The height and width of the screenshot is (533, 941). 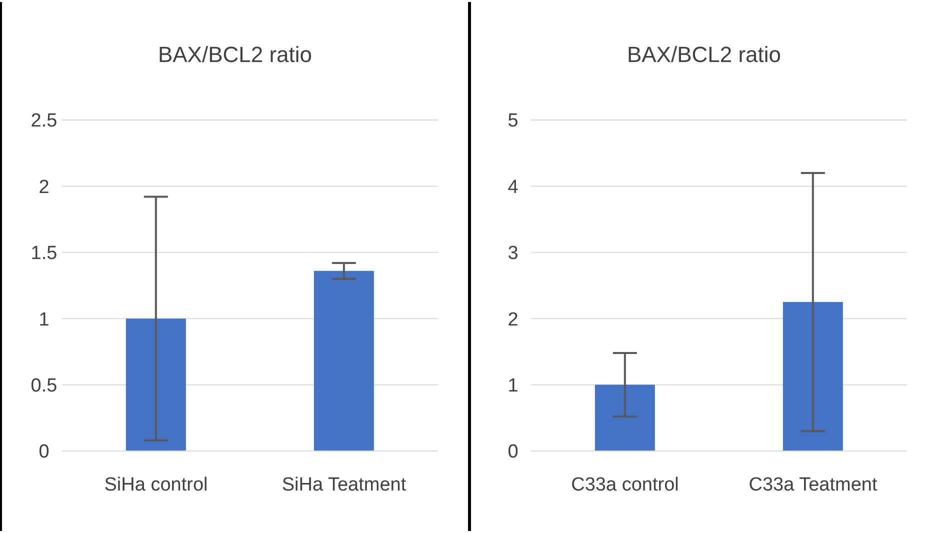 What do you see at coordinates (513, 253) in the screenshot?
I see `y-tick-label: 3` at bounding box center [513, 253].